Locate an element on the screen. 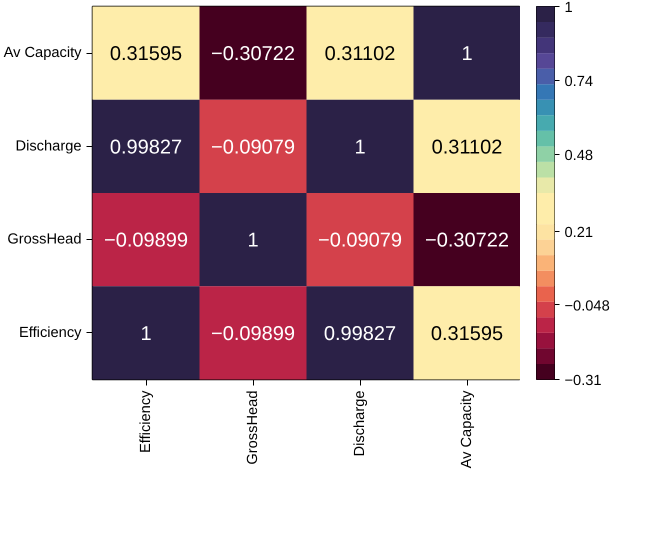 This screenshot has height=543, width=669. x-tick-label: GrossHead is located at coordinates (253, 427).